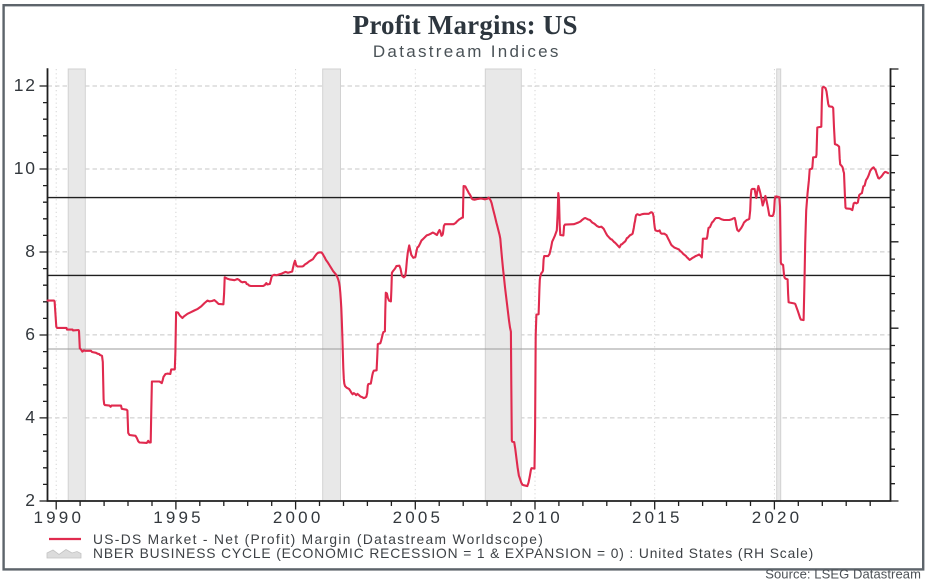 The image size is (928, 585). What do you see at coordinates (418, 517) in the screenshot?
I see `svg-text: 2005` at bounding box center [418, 517].